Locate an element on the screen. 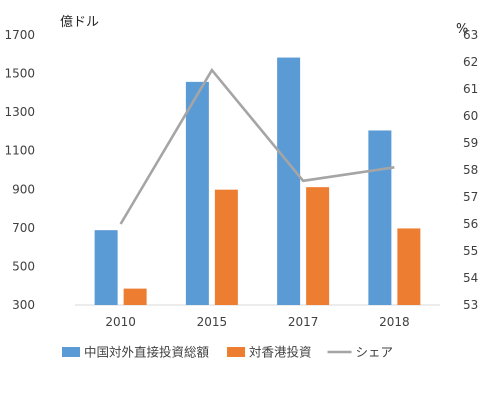 This screenshot has height=402, width=500. bar-対香港投資-2010 is located at coordinates (135, 296).